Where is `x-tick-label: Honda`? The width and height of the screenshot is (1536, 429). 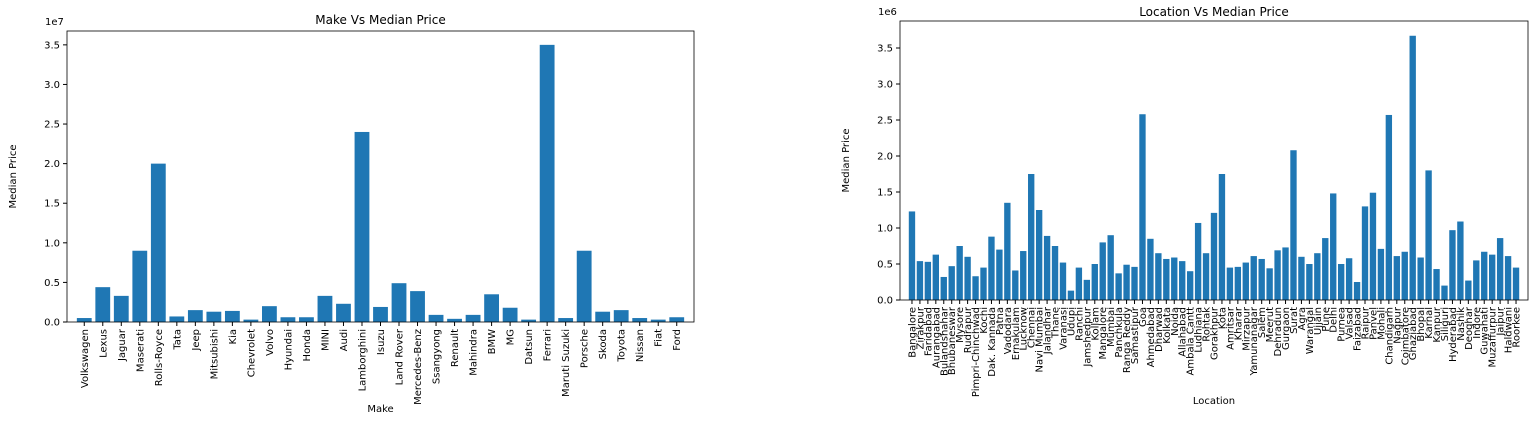
x-tick-label: Honda is located at coordinates (307, 345).